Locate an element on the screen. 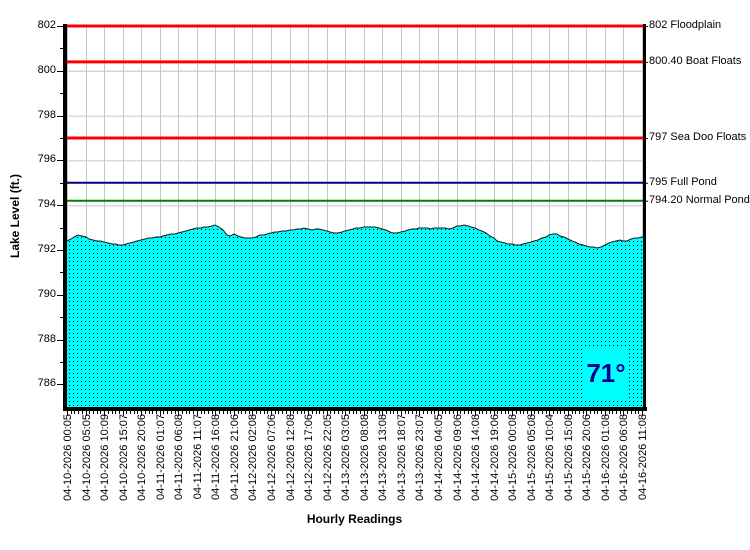 Image resolution: width=750 pixels, height=550 pixels. x-tick-label: 04-14-2026 09:06 is located at coordinates (458, 457).